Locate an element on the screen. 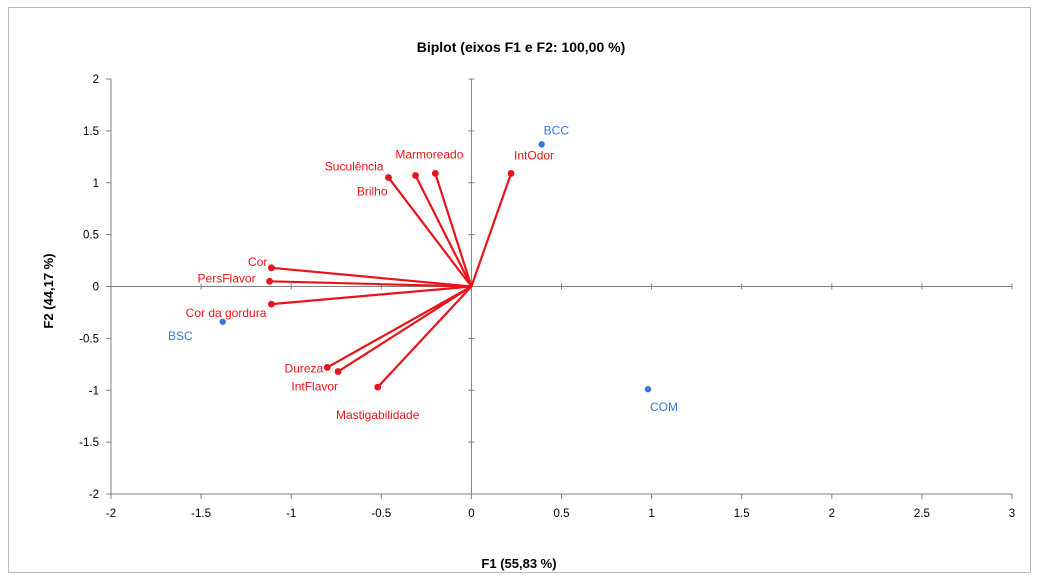 This screenshot has height=580, width=1039. observation-label: BCC is located at coordinates (557, 130).